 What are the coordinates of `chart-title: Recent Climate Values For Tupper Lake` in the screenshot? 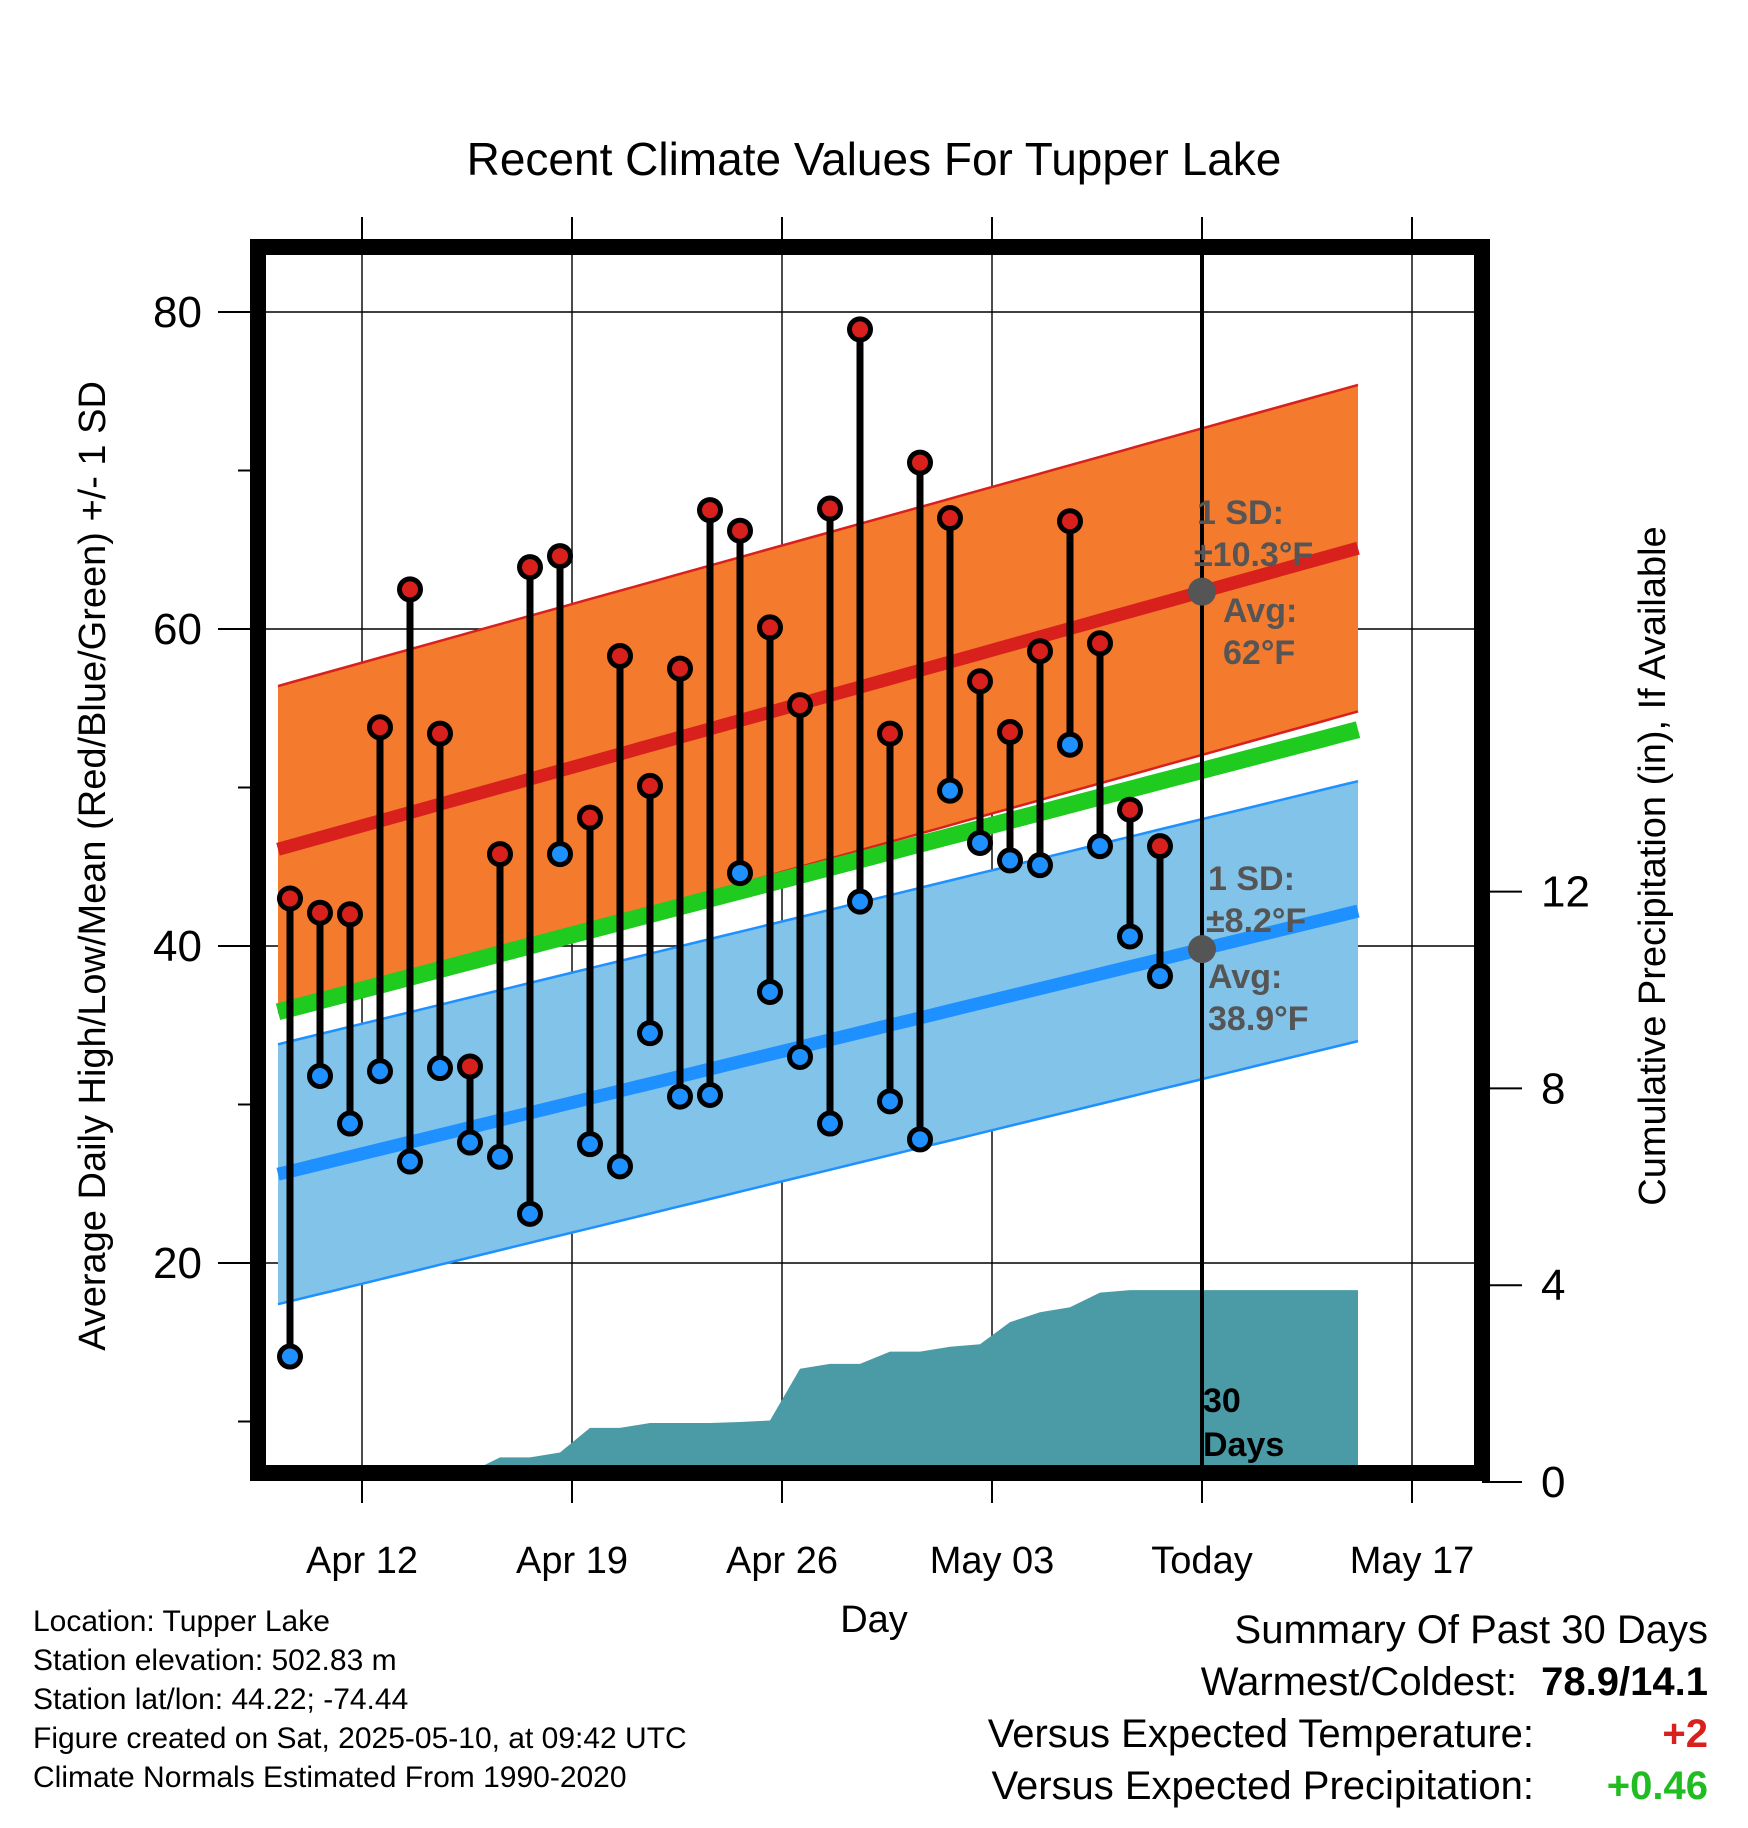 It's located at (874, 159).